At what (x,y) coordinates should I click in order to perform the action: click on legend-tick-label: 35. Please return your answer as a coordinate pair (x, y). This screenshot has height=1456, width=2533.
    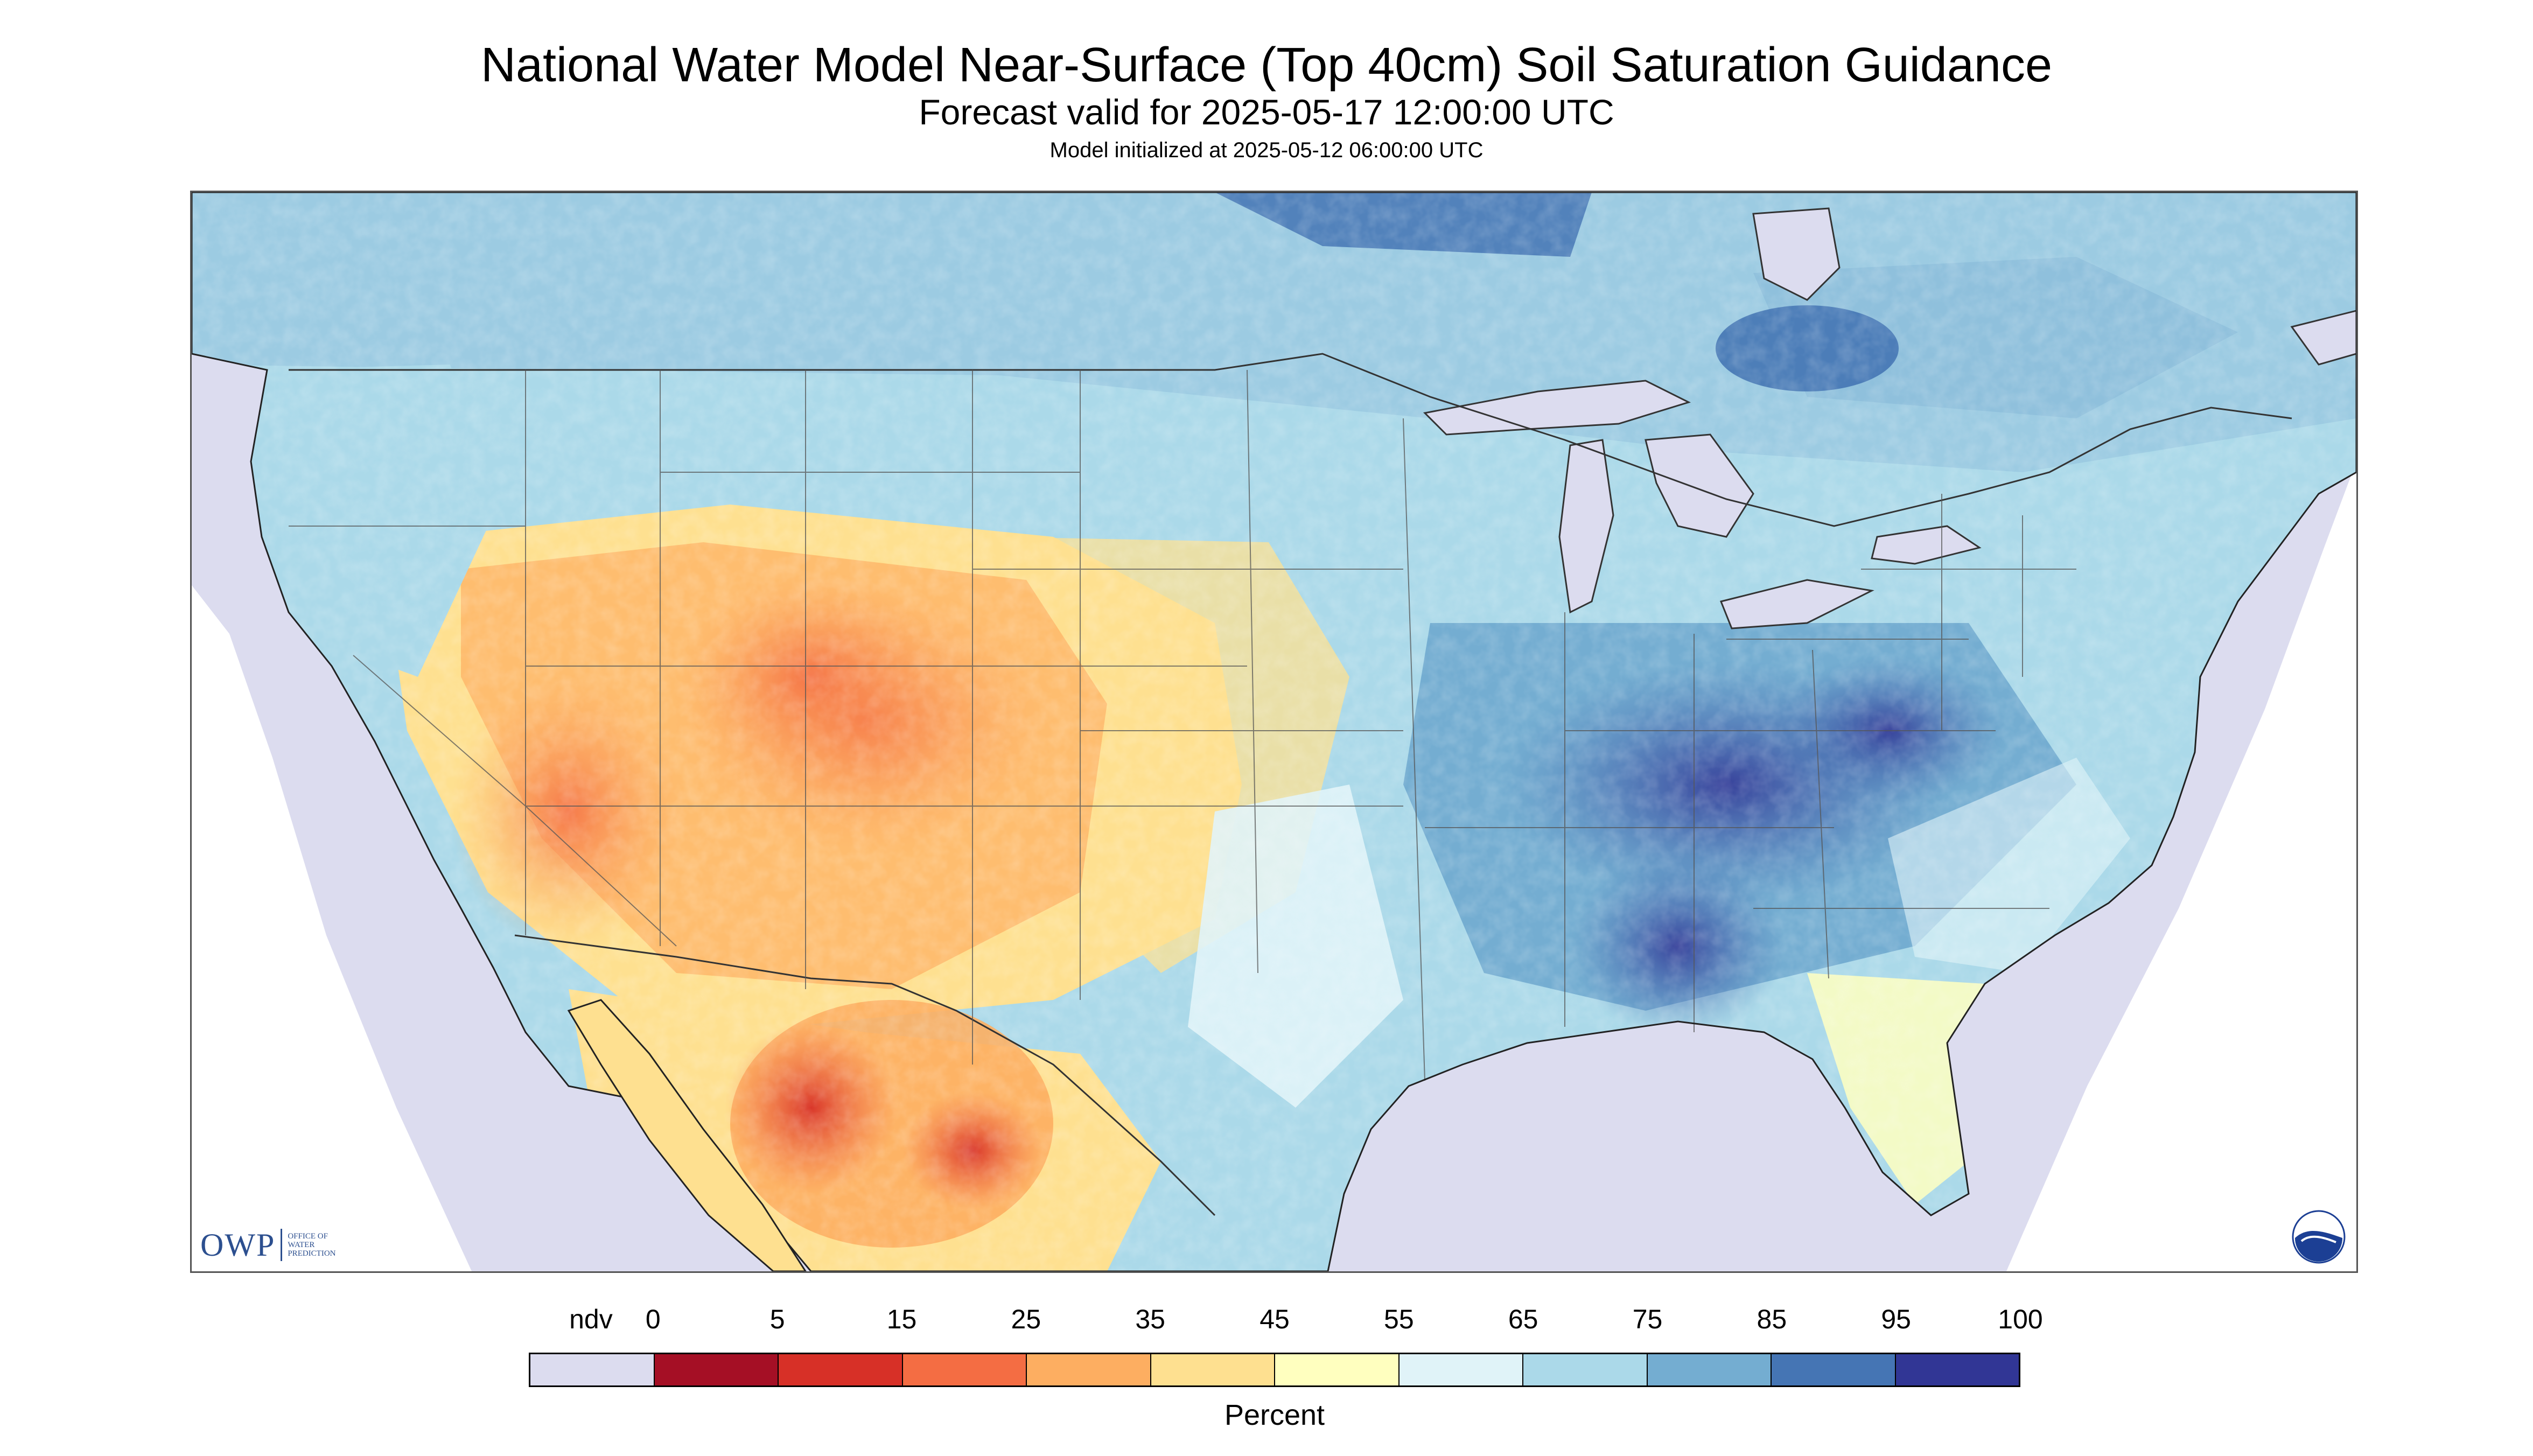
    Looking at the image, I should click on (1150, 1319).